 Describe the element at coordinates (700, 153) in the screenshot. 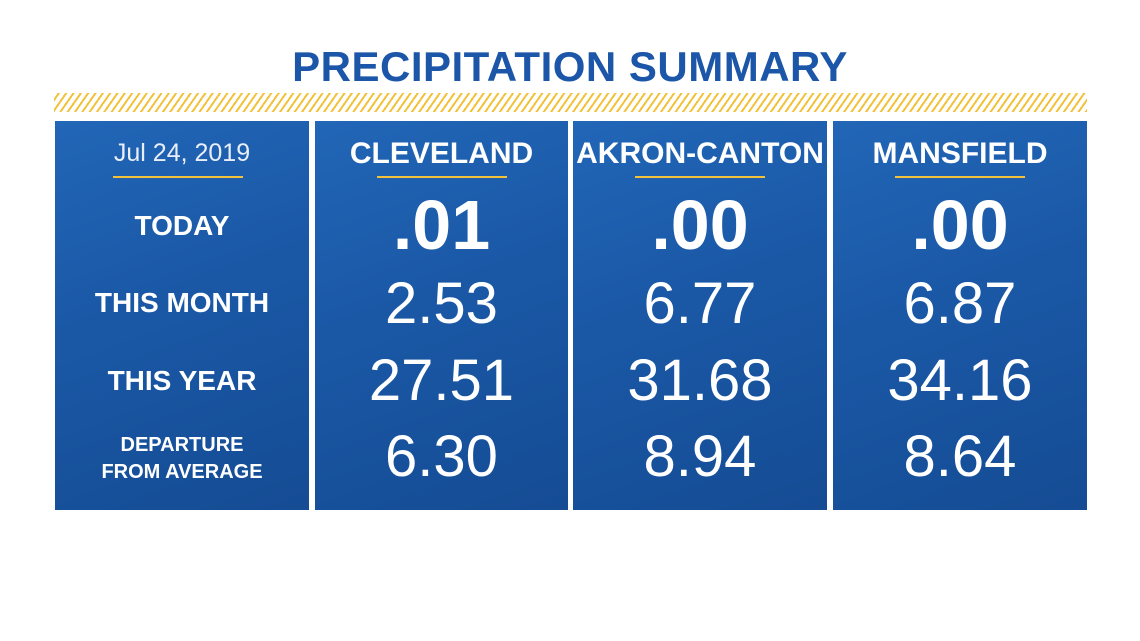

I see `location-name: AKRON-CANTON` at that location.